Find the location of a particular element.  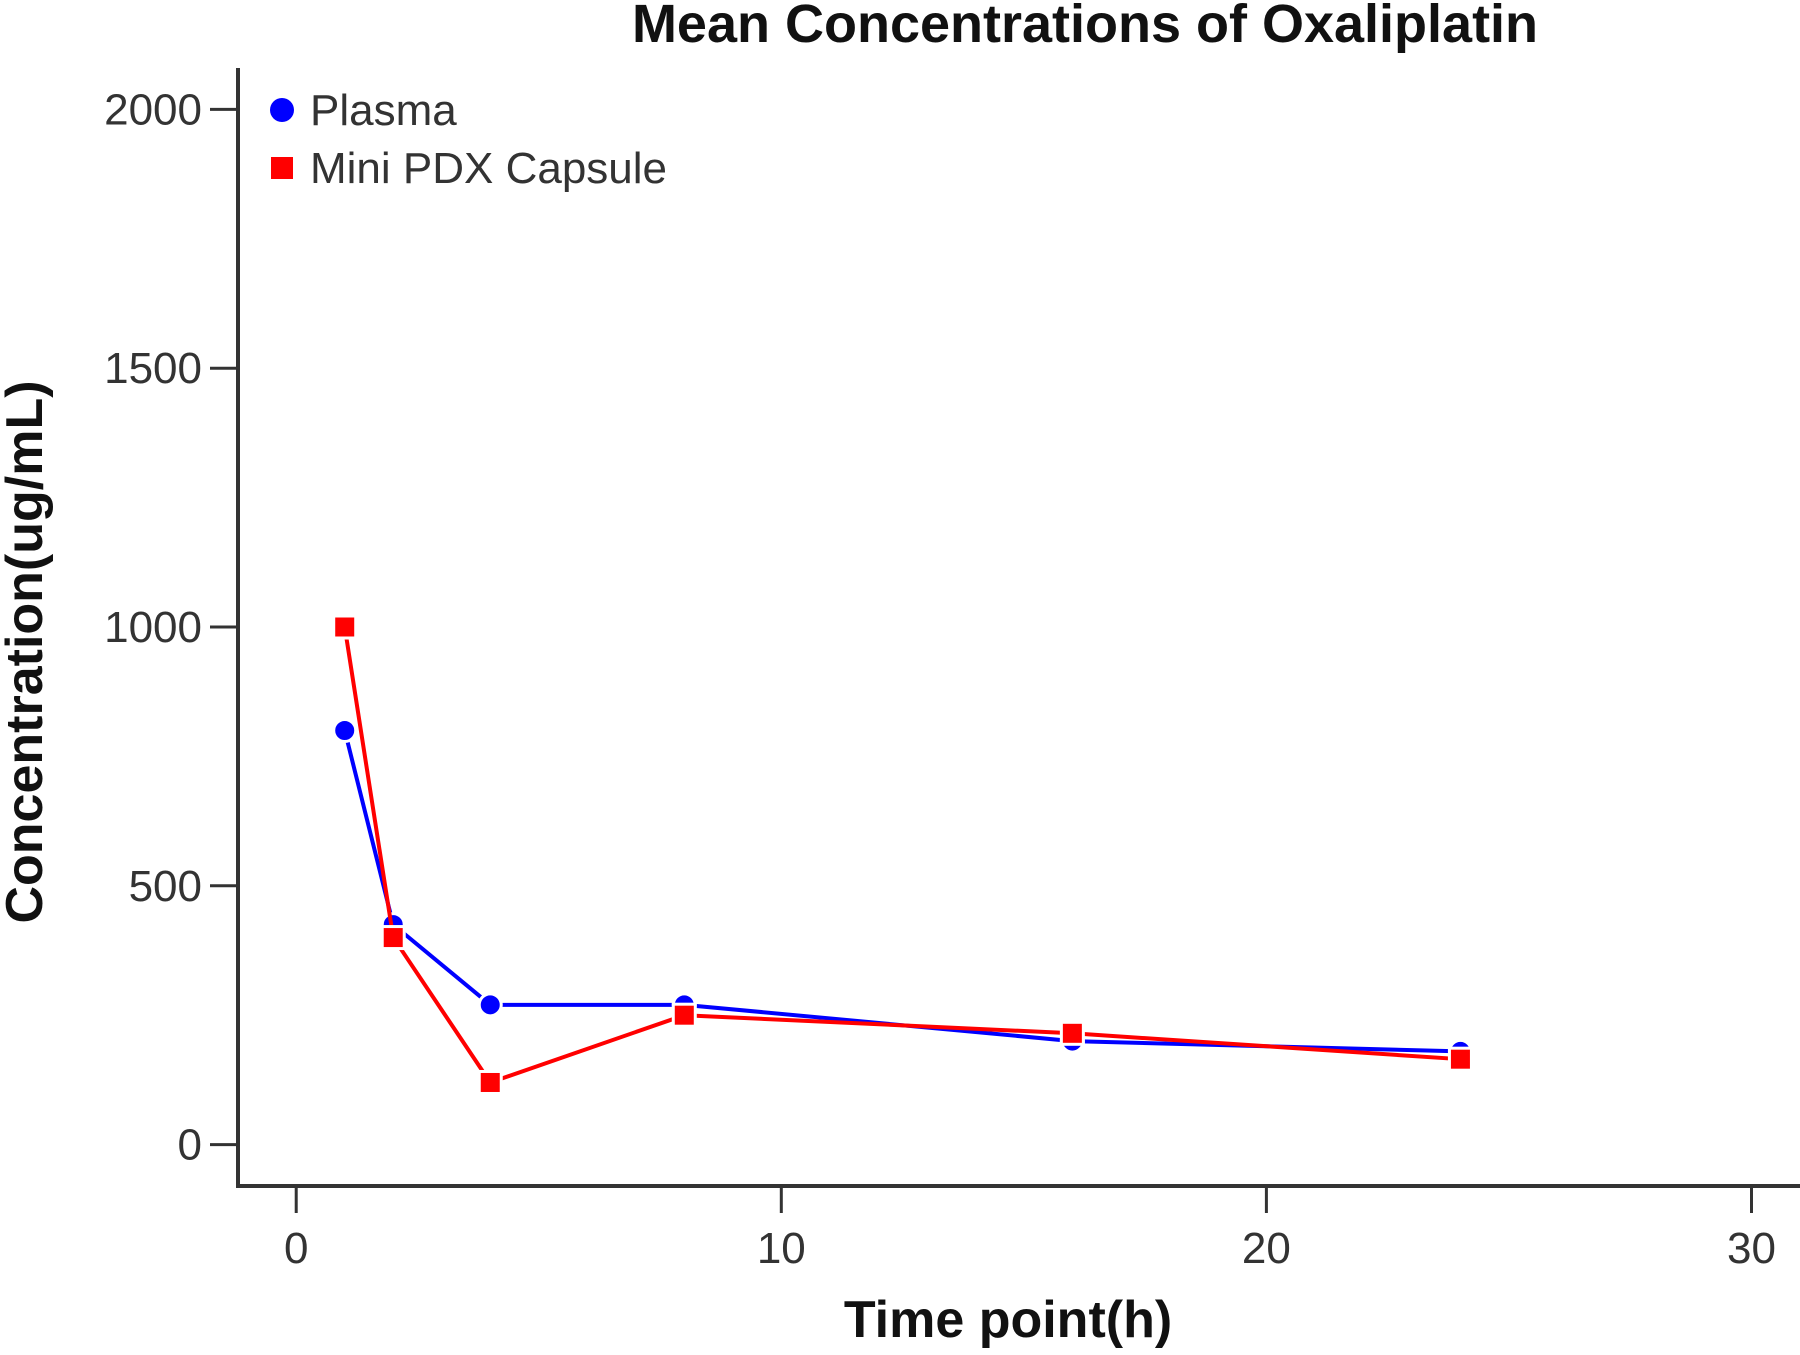

x-tick-label: 20 is located at coordinates (1266, 1248).